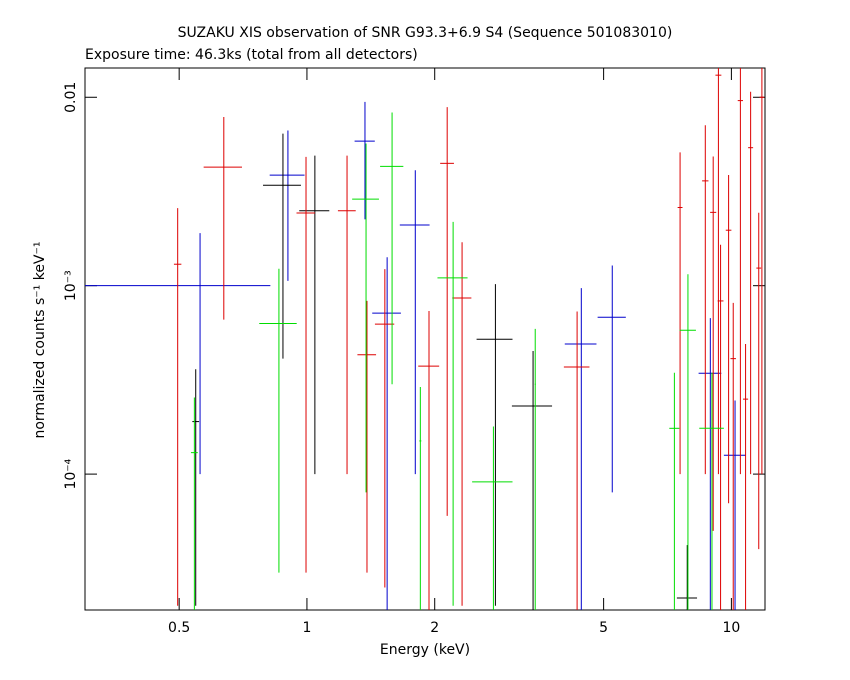 Image resolution: width=850 pixels, height=680 pixels. Describe the element at coordinates (731, 628) in the screenshot. I see `x-tick-label: 10` at that location.